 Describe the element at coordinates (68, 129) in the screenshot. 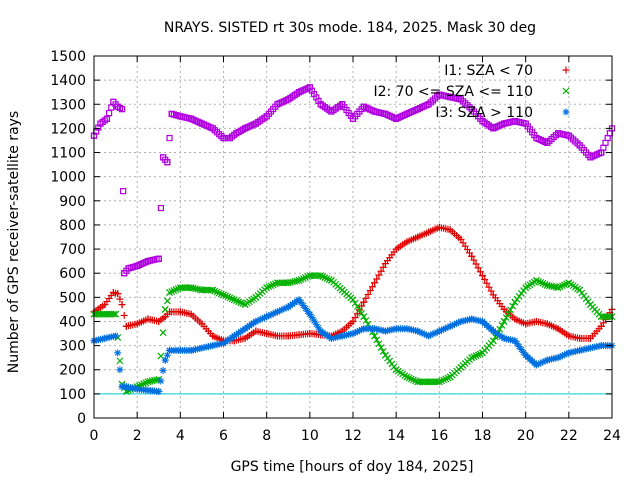

I see `y-tick-label: 1200` at that location.